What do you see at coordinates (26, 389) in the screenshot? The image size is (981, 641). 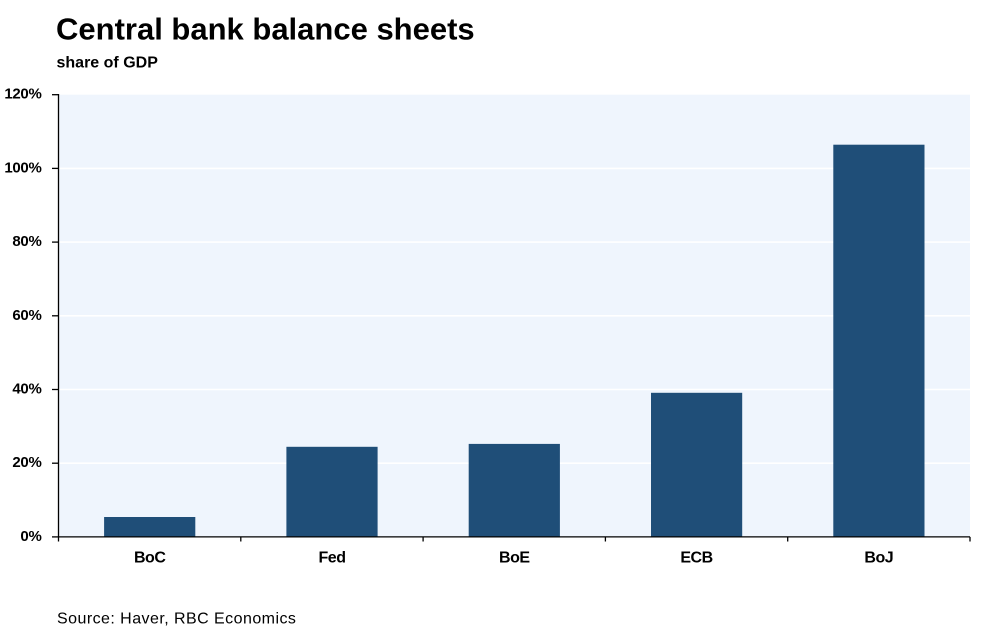 I see `svg-text: 40%` at bounding box center [26, 389].